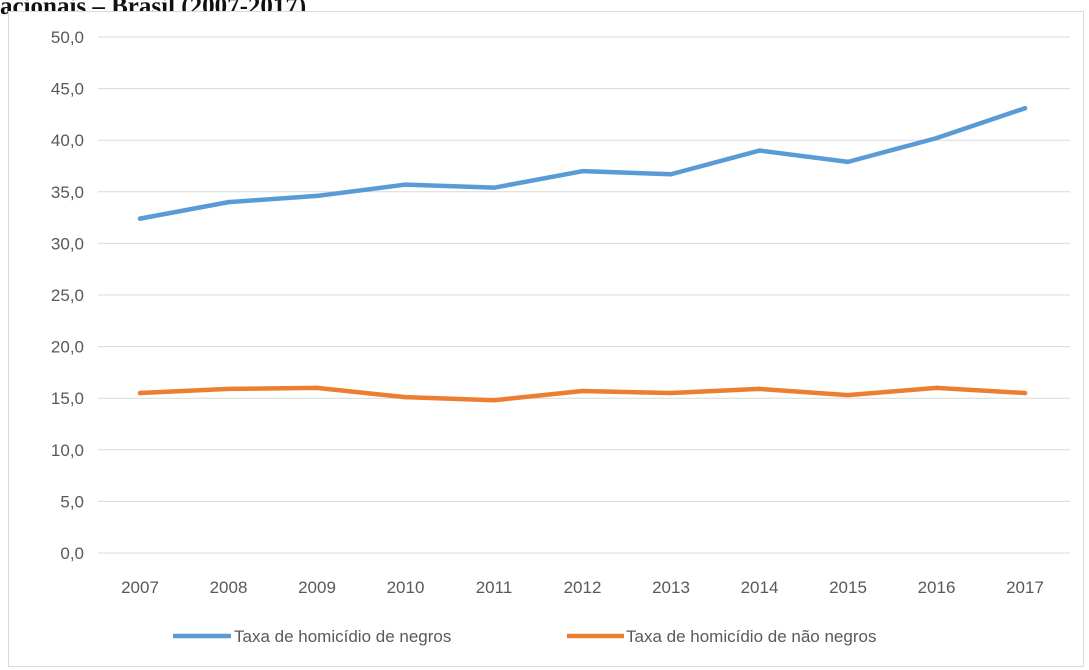  Describe the element at coordinates (67, 89) in the screenshot. I see `y-tick-label: 45,0` at that location.